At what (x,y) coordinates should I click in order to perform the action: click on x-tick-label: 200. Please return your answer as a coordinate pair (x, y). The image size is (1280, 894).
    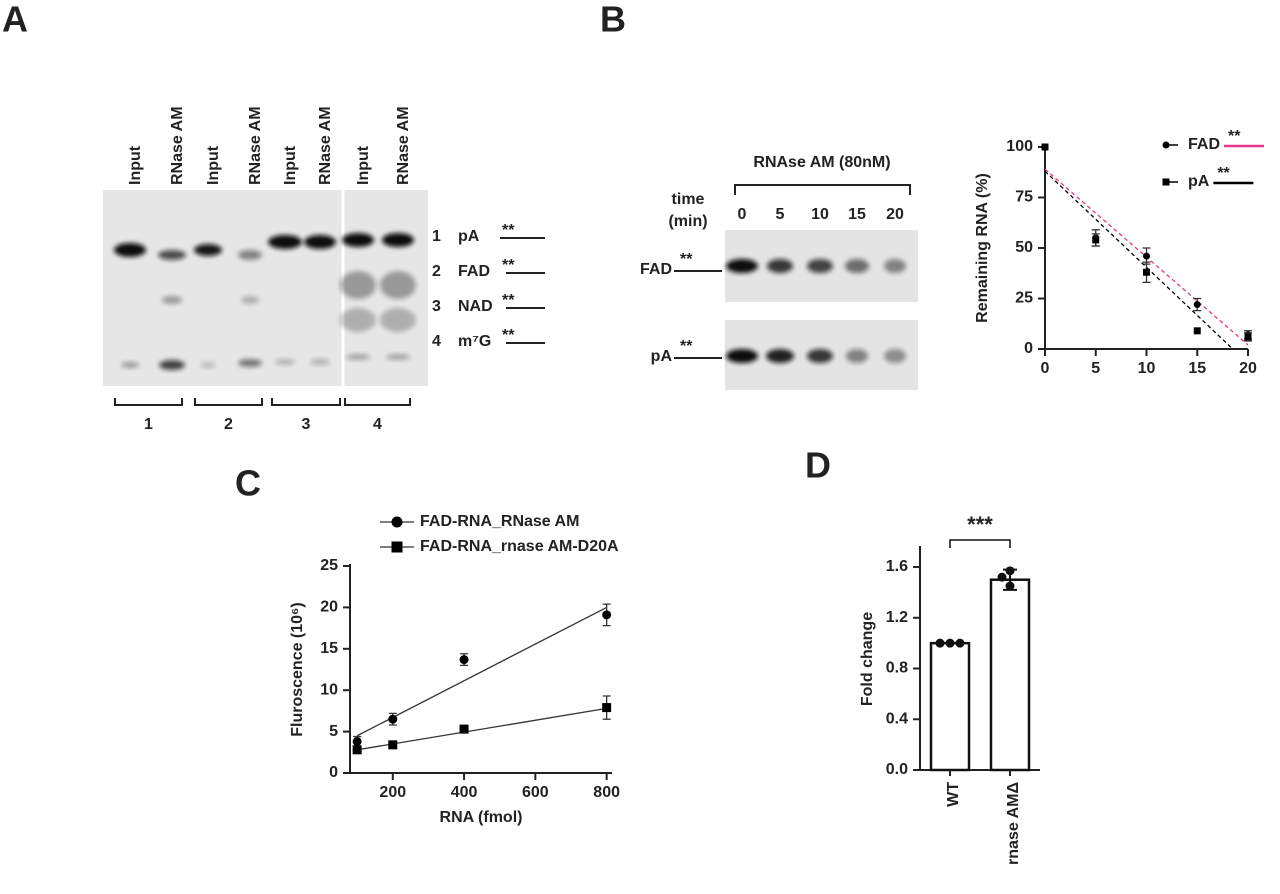
    Looking at the image, I should click on (392, 792).